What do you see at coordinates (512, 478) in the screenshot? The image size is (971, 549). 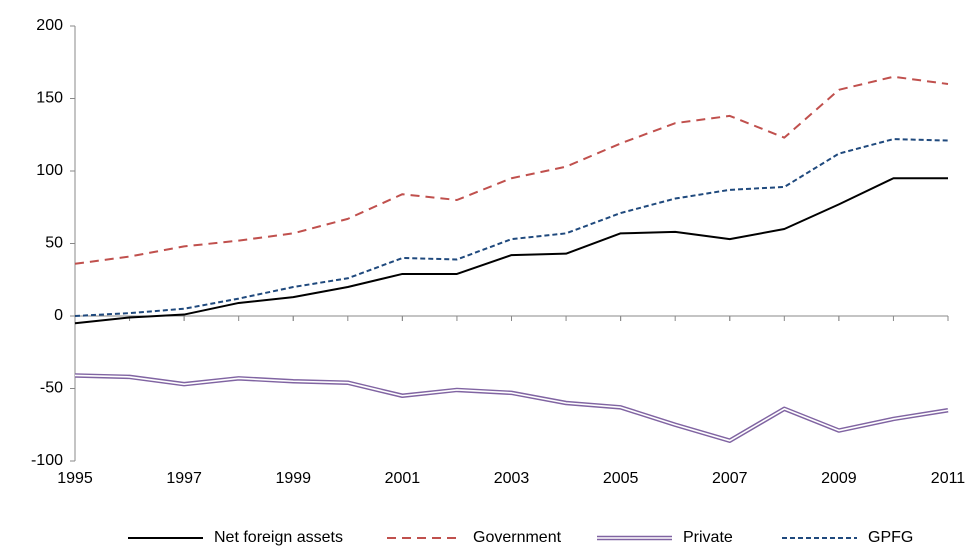 I see `x-tick-label: 2003` at bounding box center [512, 478].